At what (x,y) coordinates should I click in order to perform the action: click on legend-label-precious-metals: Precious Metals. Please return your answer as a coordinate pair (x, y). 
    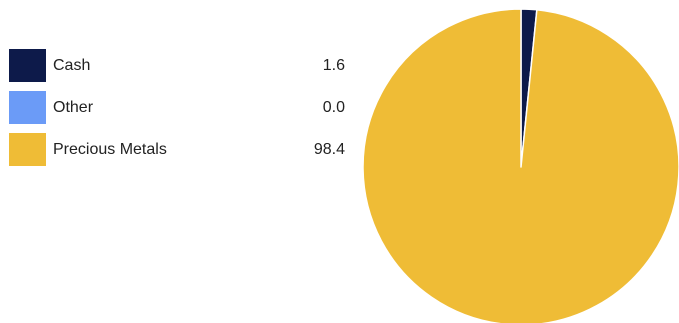
    Looking at the image, I should click on (110, 149).